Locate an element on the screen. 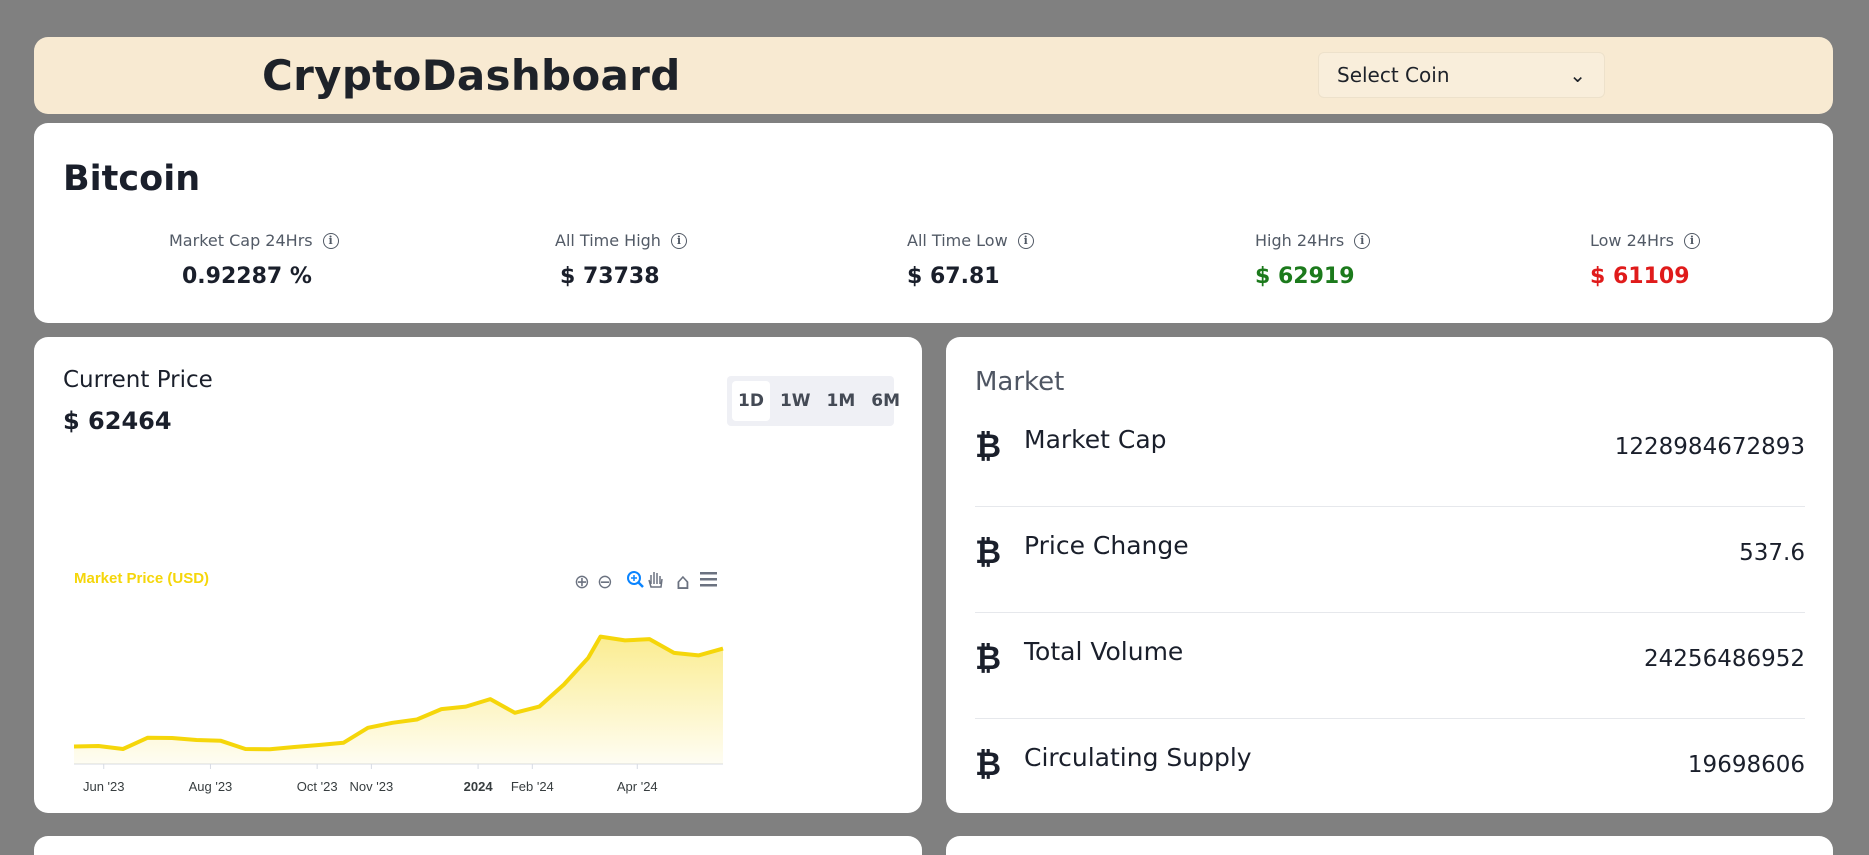  range-6m-button: 6M is located at coordinates (886, 401).